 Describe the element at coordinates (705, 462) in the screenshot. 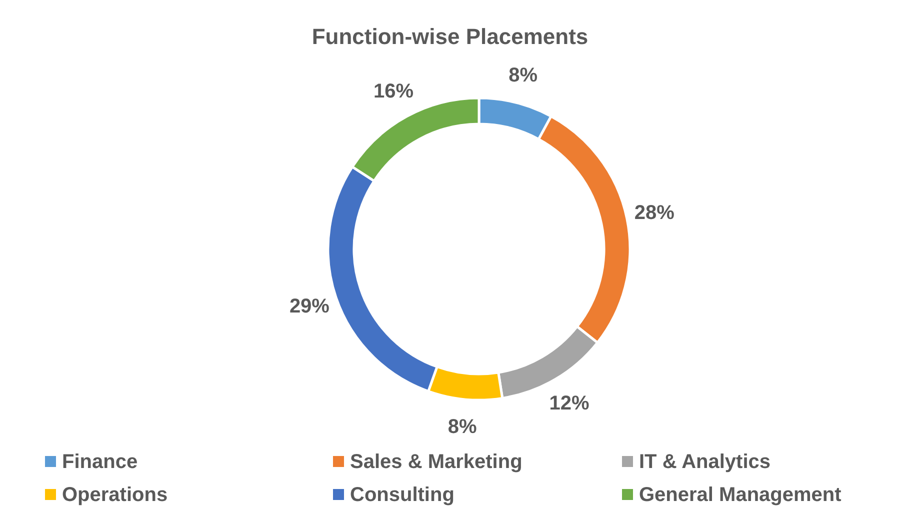

I see `legend-label: IT & Analytics` at that location.